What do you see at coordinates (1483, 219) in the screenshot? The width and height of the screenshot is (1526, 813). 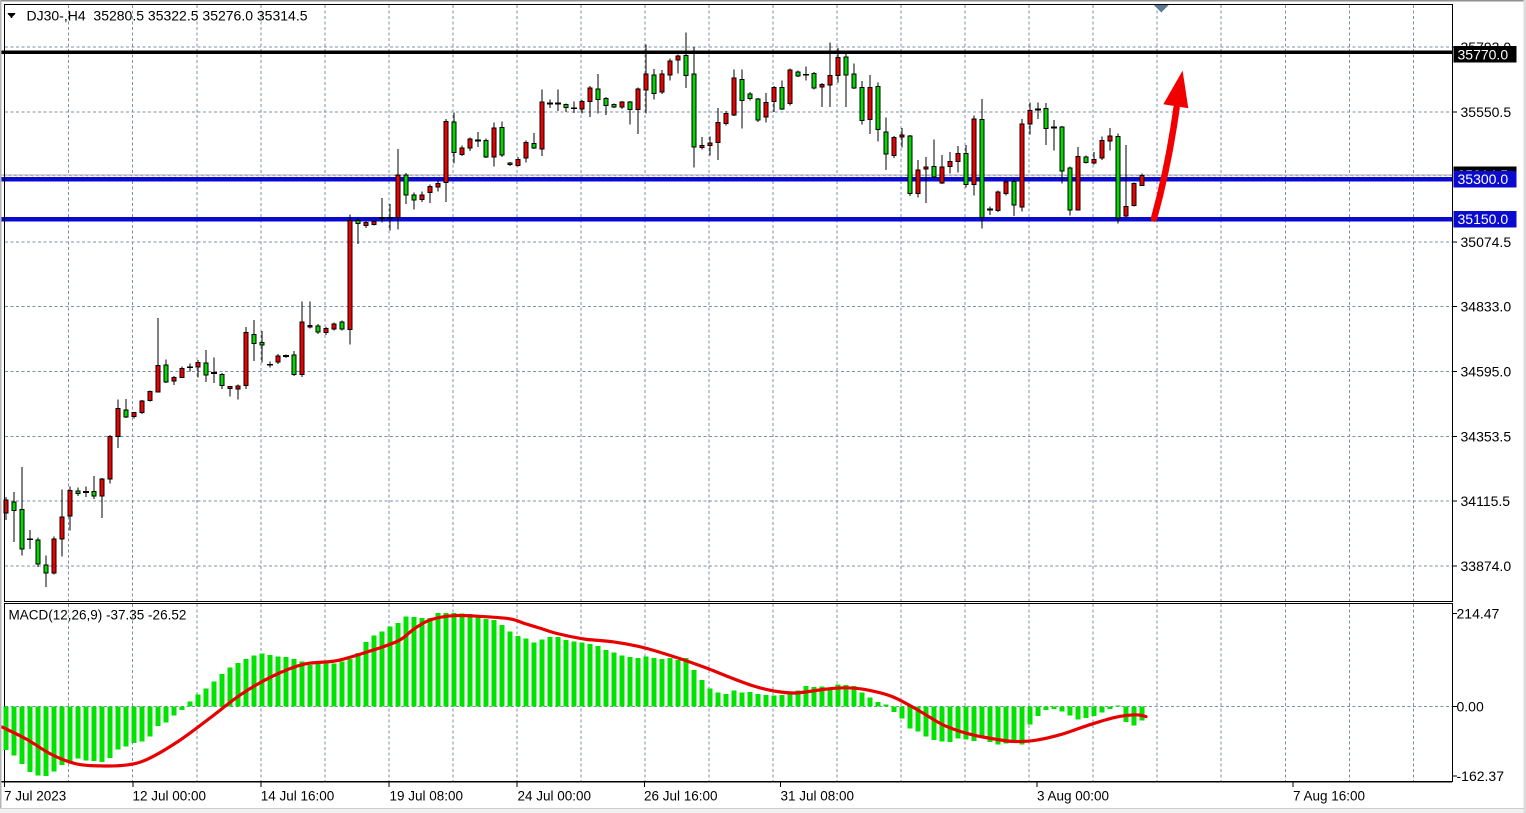 I see `svg-text: 35150.0` at bounding box center [1483, 219].